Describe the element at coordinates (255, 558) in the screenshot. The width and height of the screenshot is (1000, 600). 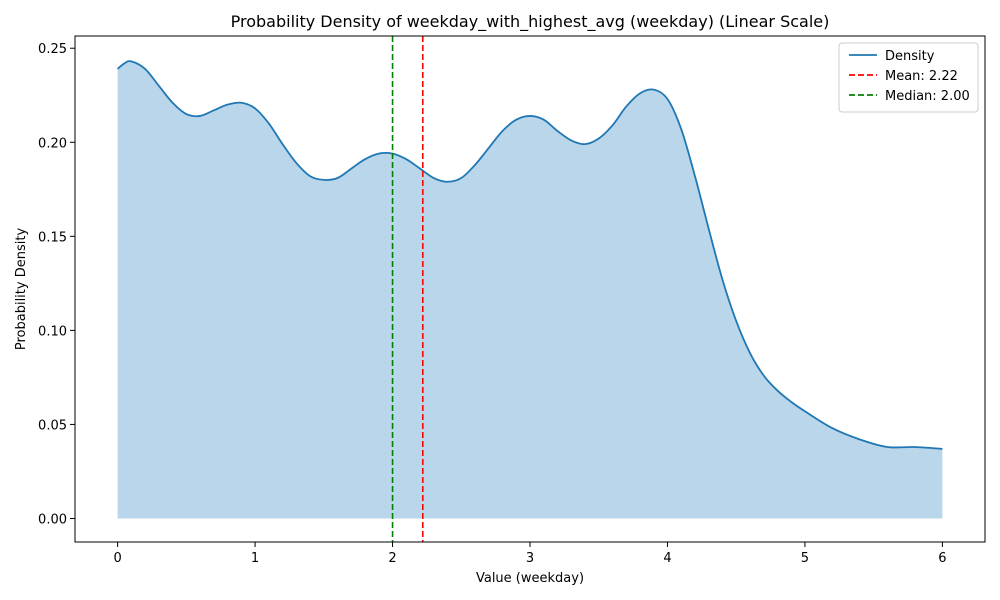
I see `x-tick-label: 1` at that location.